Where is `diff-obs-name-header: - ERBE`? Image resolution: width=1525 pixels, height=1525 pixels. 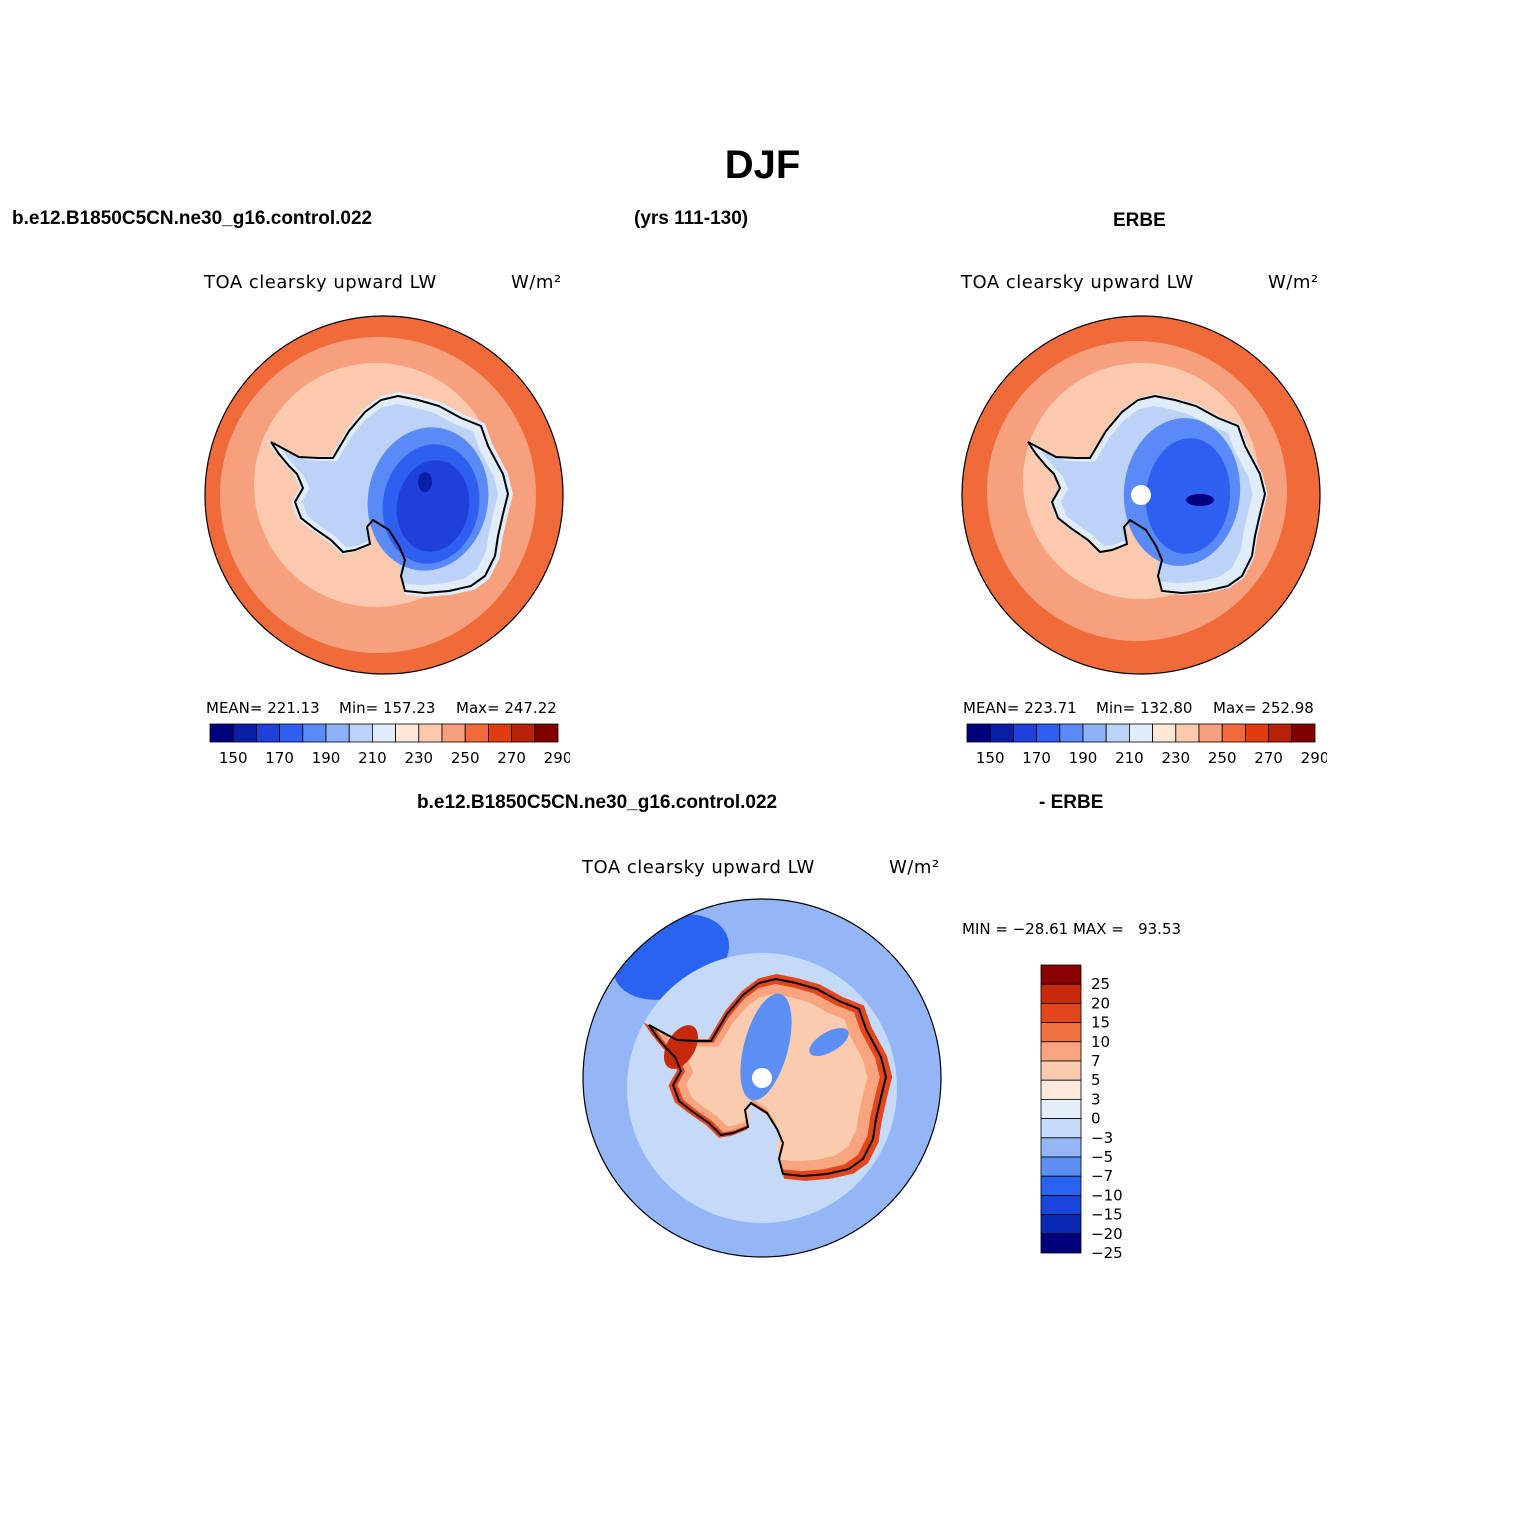
diff-obs-name-header: - ERBE is located at coordinates (1071, 802).